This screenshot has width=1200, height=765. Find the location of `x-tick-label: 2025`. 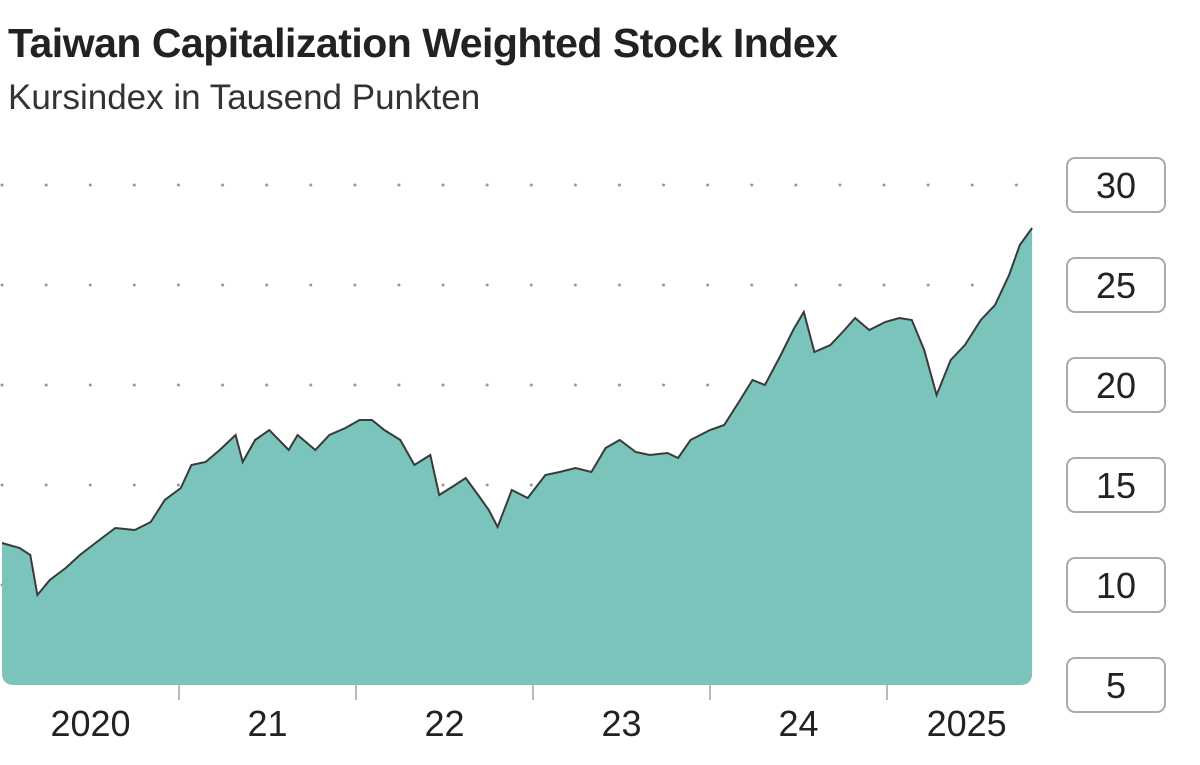

x-tick-label: 2025 is located at coordinates (967, 723).